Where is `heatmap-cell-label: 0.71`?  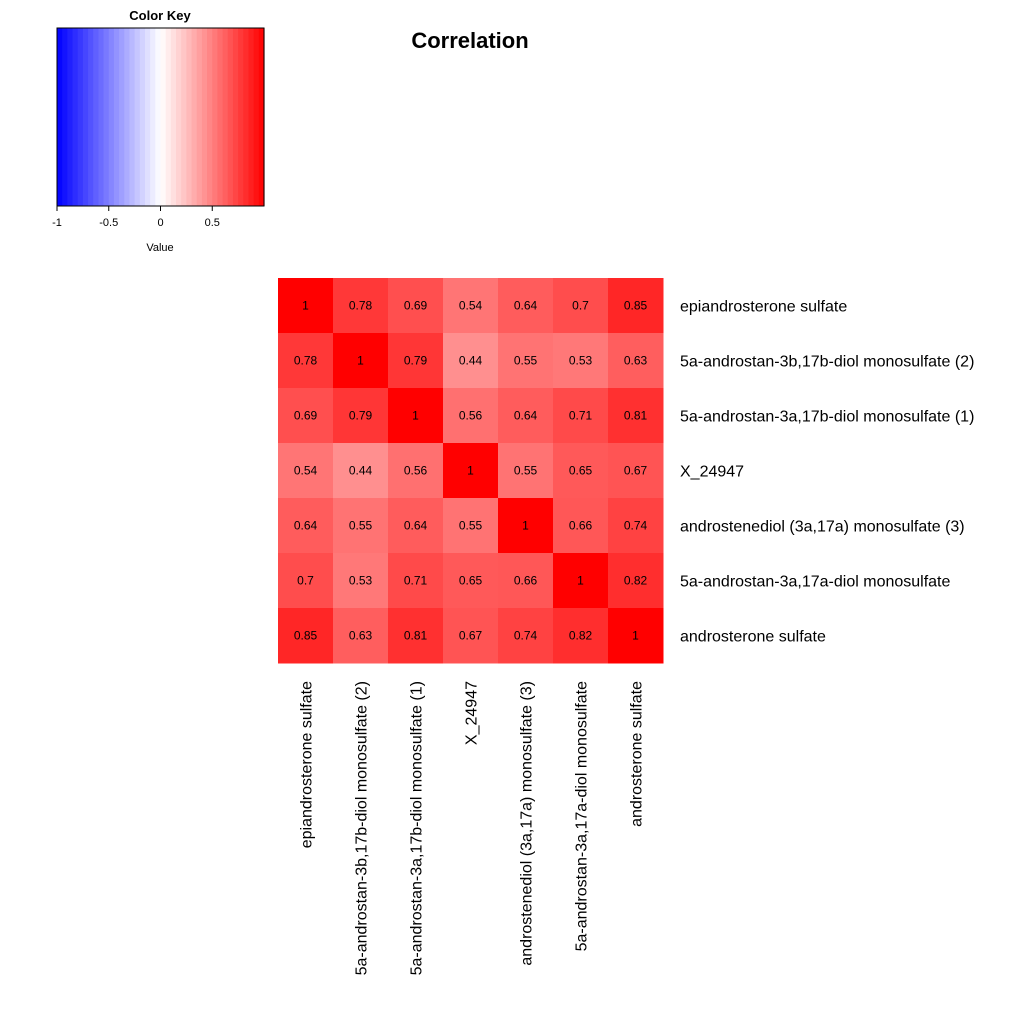
heatmap-cell-label: 0.71 is located at coordinates (581, 416).